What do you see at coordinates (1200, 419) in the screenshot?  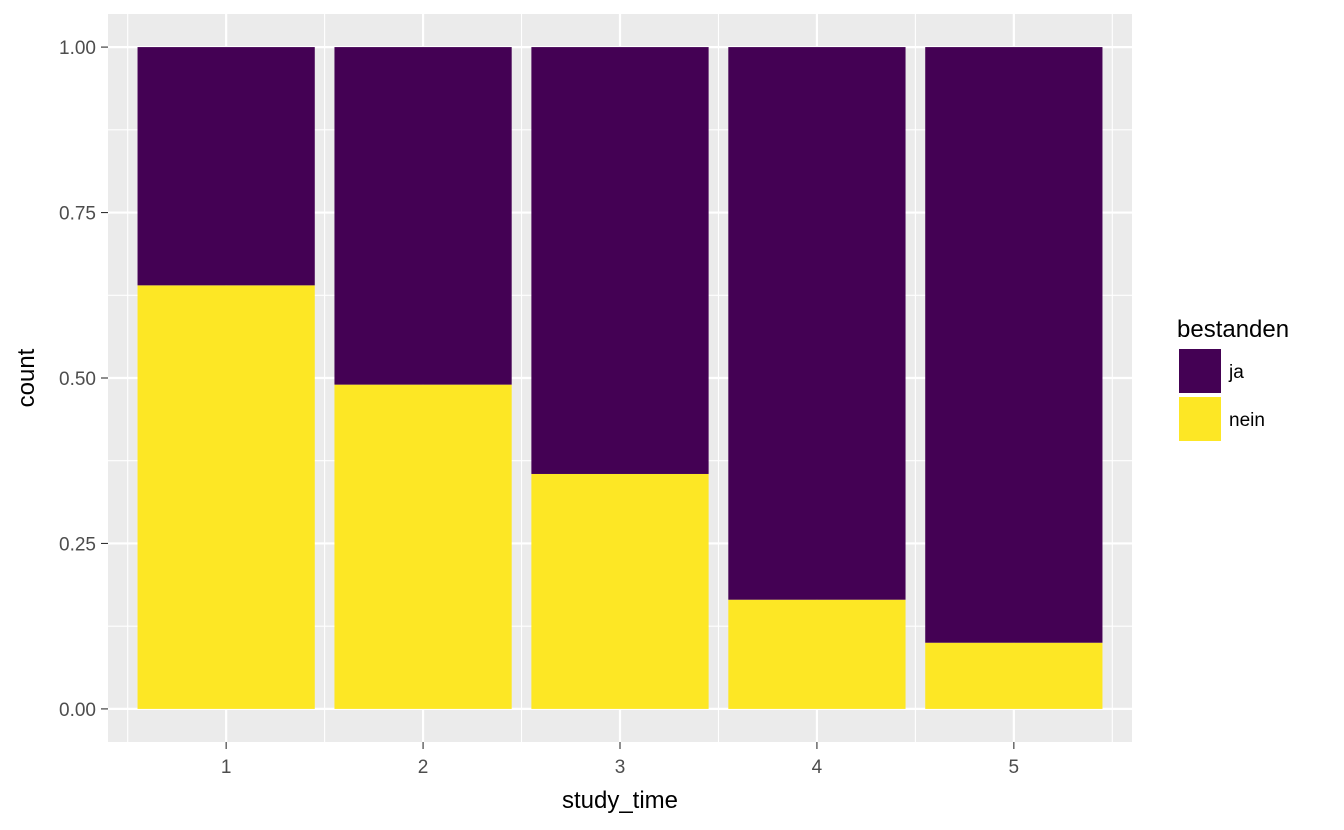 I see `legend-swatch-nein` at bounding box center [1200, 419].